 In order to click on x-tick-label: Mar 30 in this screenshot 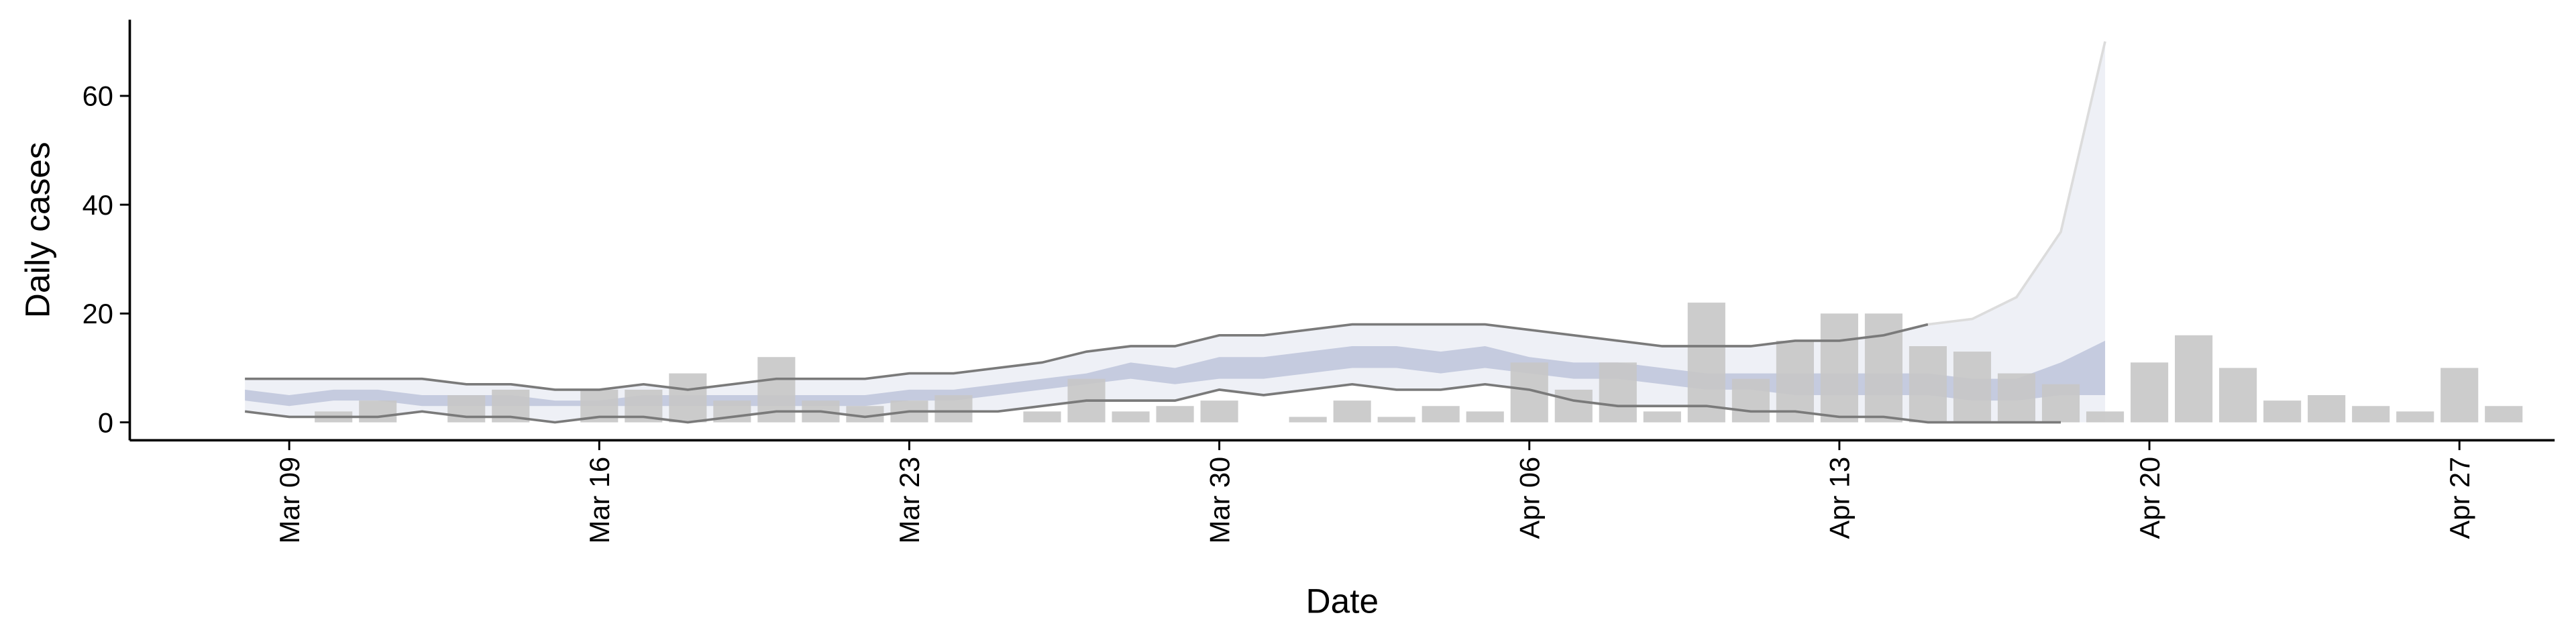, I will do `click(1219, 500)`.